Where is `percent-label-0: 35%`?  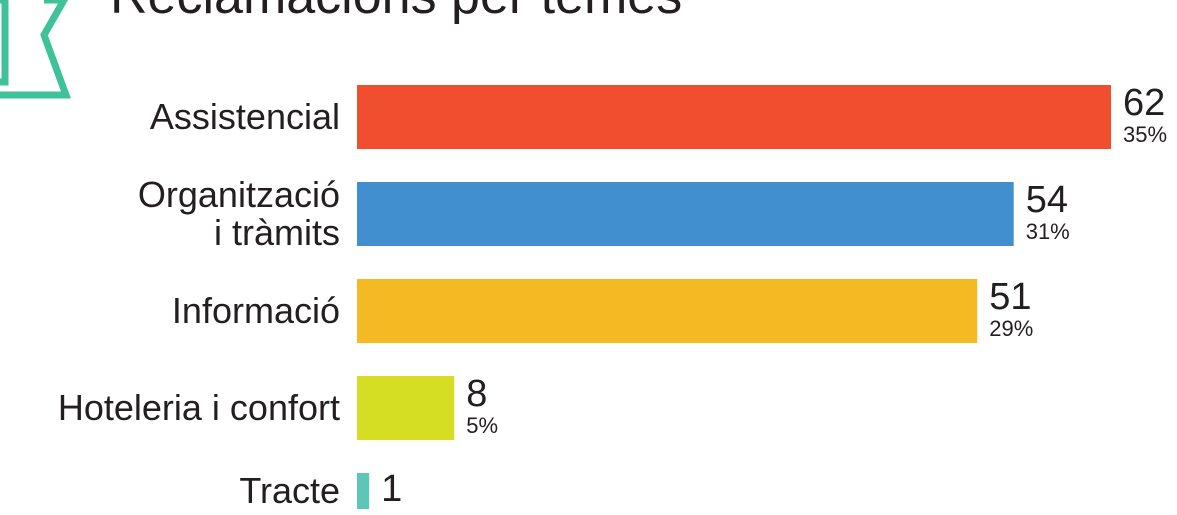
percent-label-0: 35% is located at coordinates (1145, 134).